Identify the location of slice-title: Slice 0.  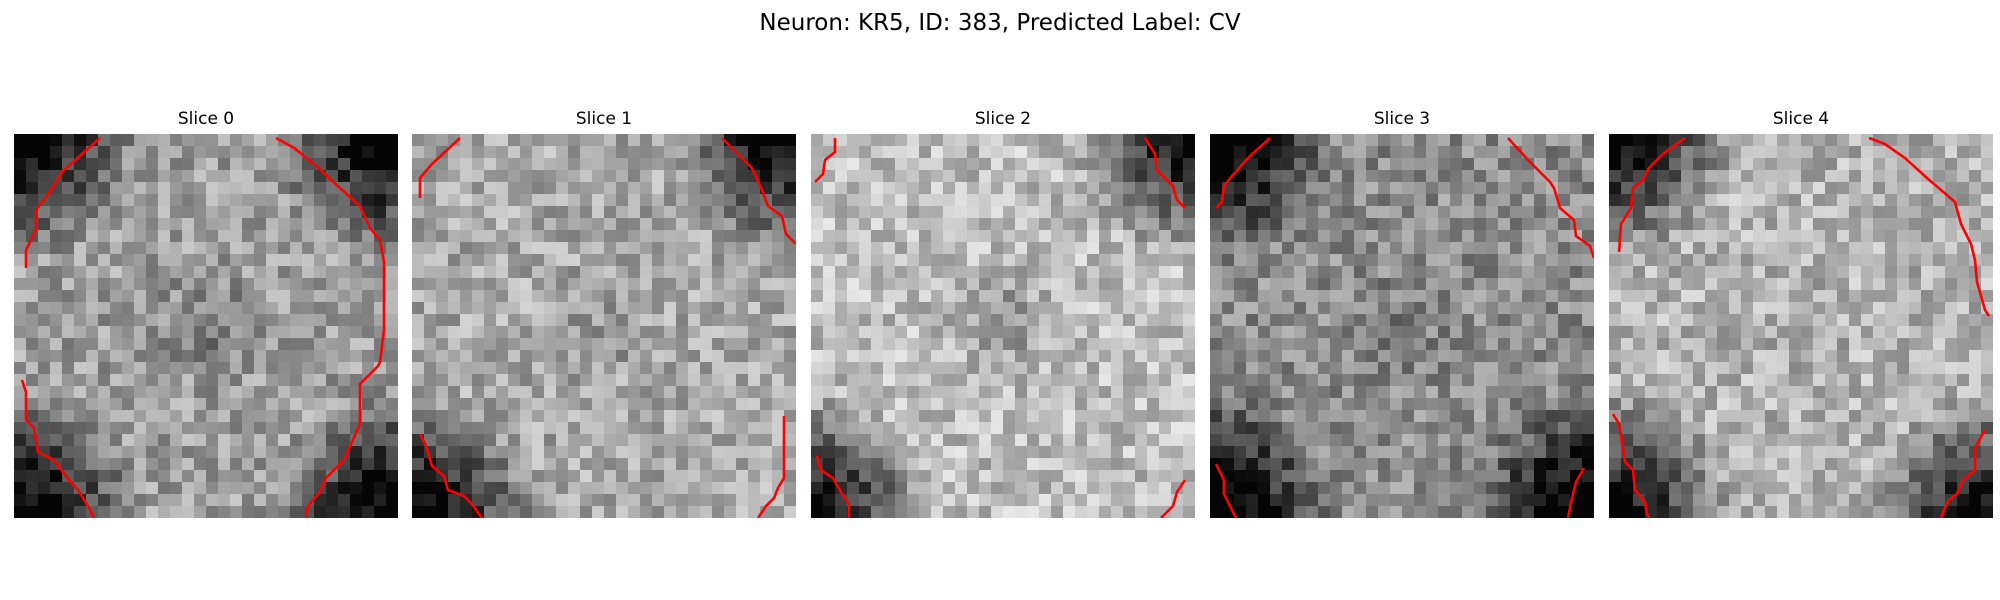
(206, 119).